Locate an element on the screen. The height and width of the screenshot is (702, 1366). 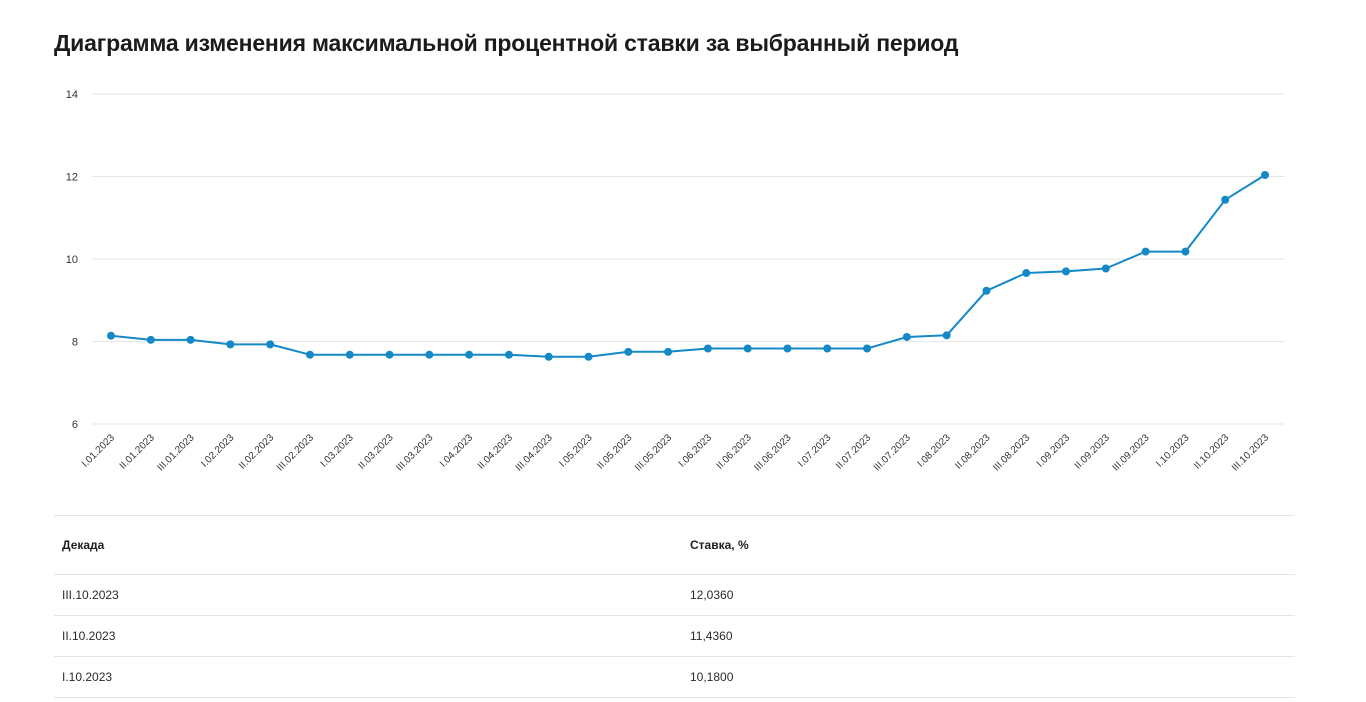
x-tick-label: III.04.2023 is located at coordinates (535, 453).